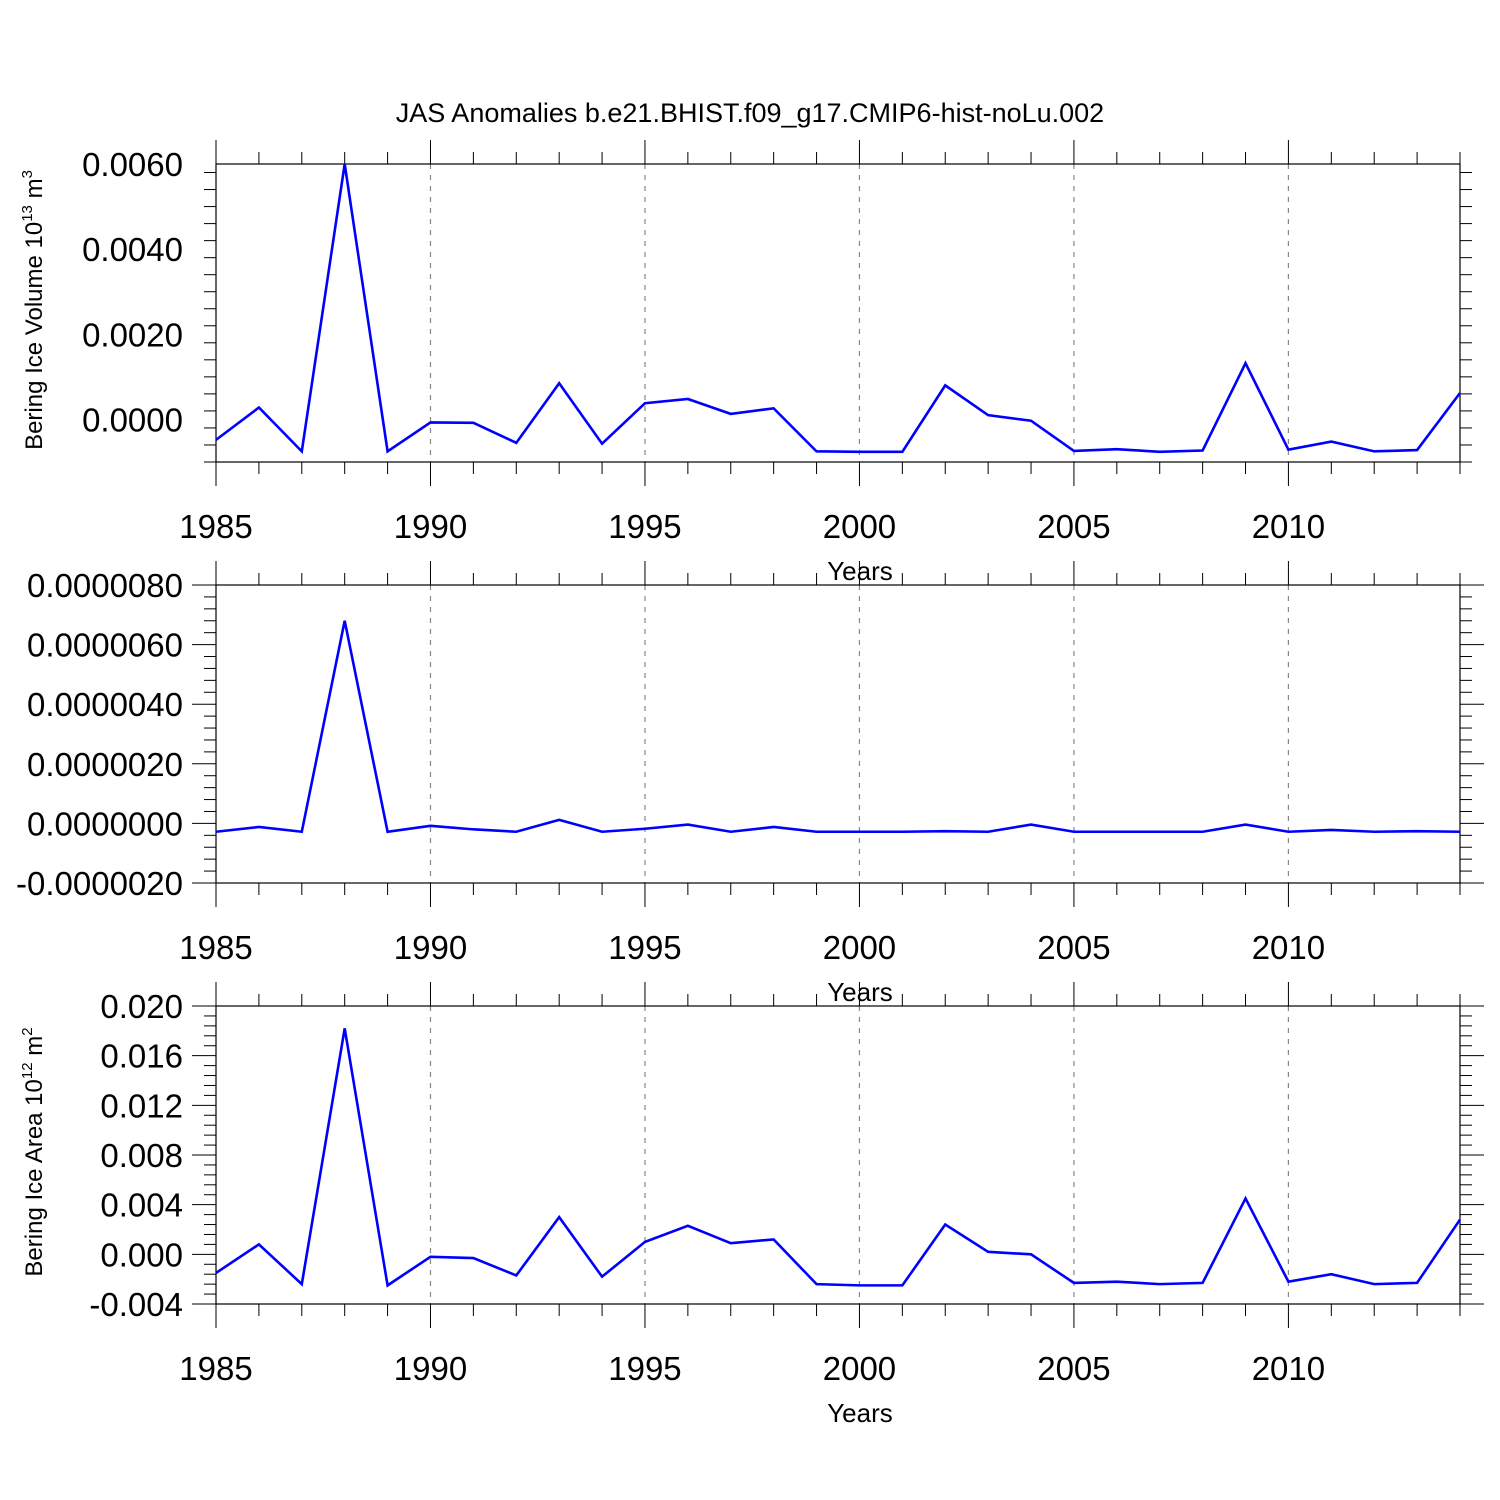  What do you see at coordinates (105, 645) in the screenshot?
I see `y-tick-label: 0.0000060` at bounding box center [105, 645].